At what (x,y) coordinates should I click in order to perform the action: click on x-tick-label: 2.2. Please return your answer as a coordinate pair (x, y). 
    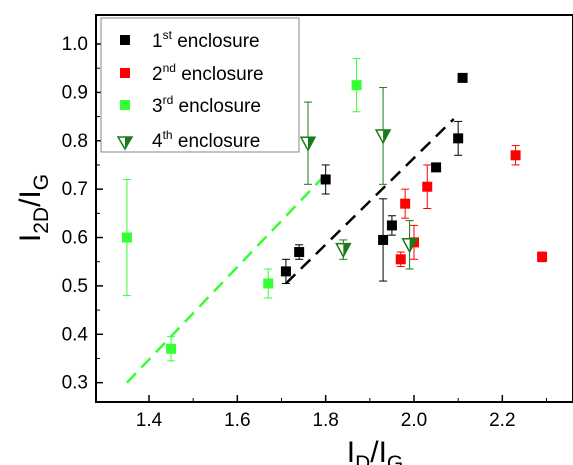
    Looking at the image, I should click on (502, 420).